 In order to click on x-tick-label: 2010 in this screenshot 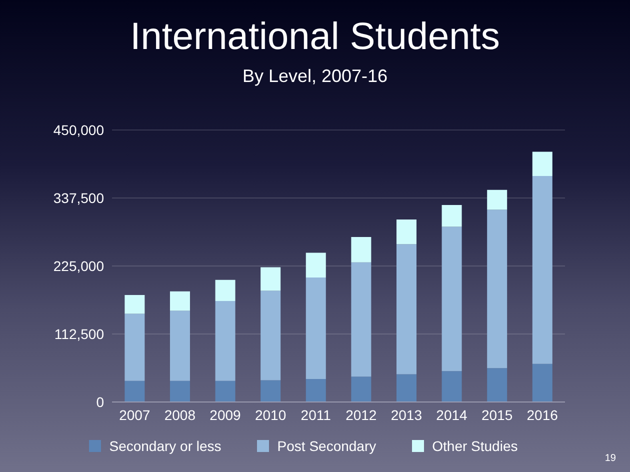, I will do `click(270, 414)`.